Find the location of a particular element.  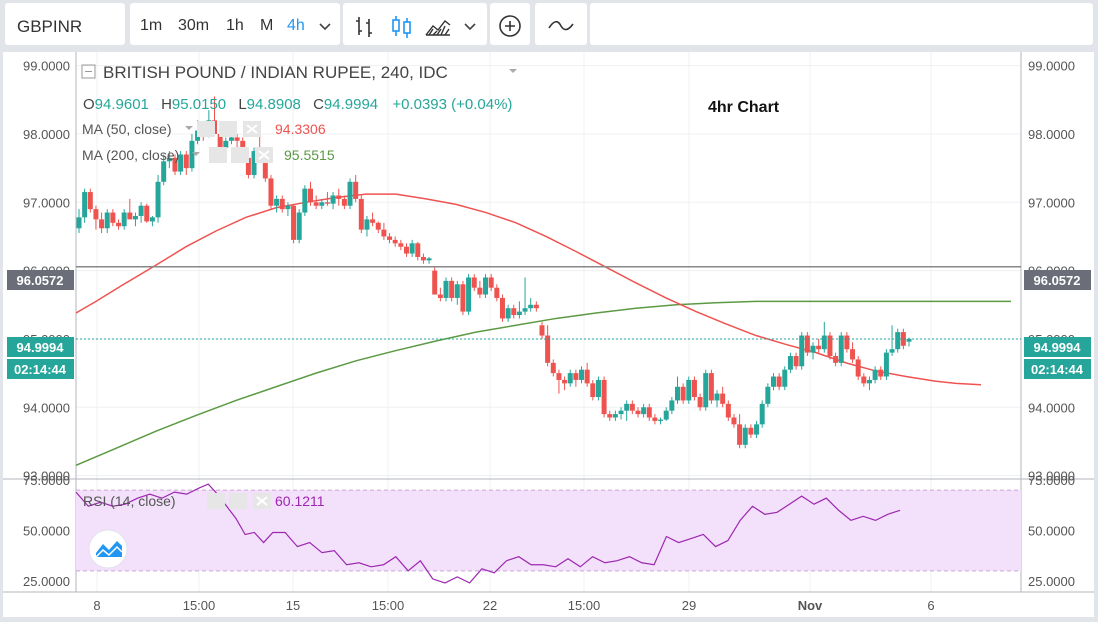

price-tick-left: 93.0000 is located at coordinates (46, 476).